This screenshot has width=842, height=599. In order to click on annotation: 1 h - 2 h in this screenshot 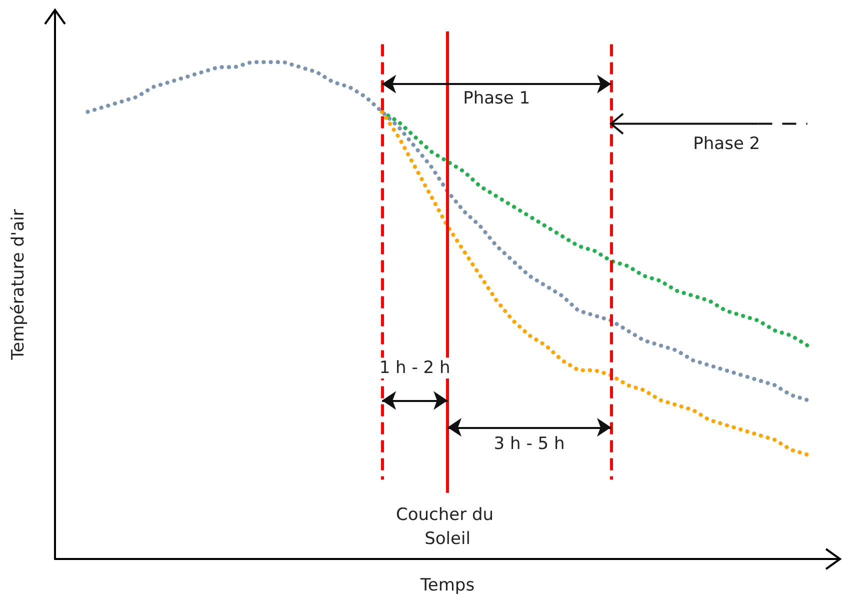, I will do `click(414, 368)`.